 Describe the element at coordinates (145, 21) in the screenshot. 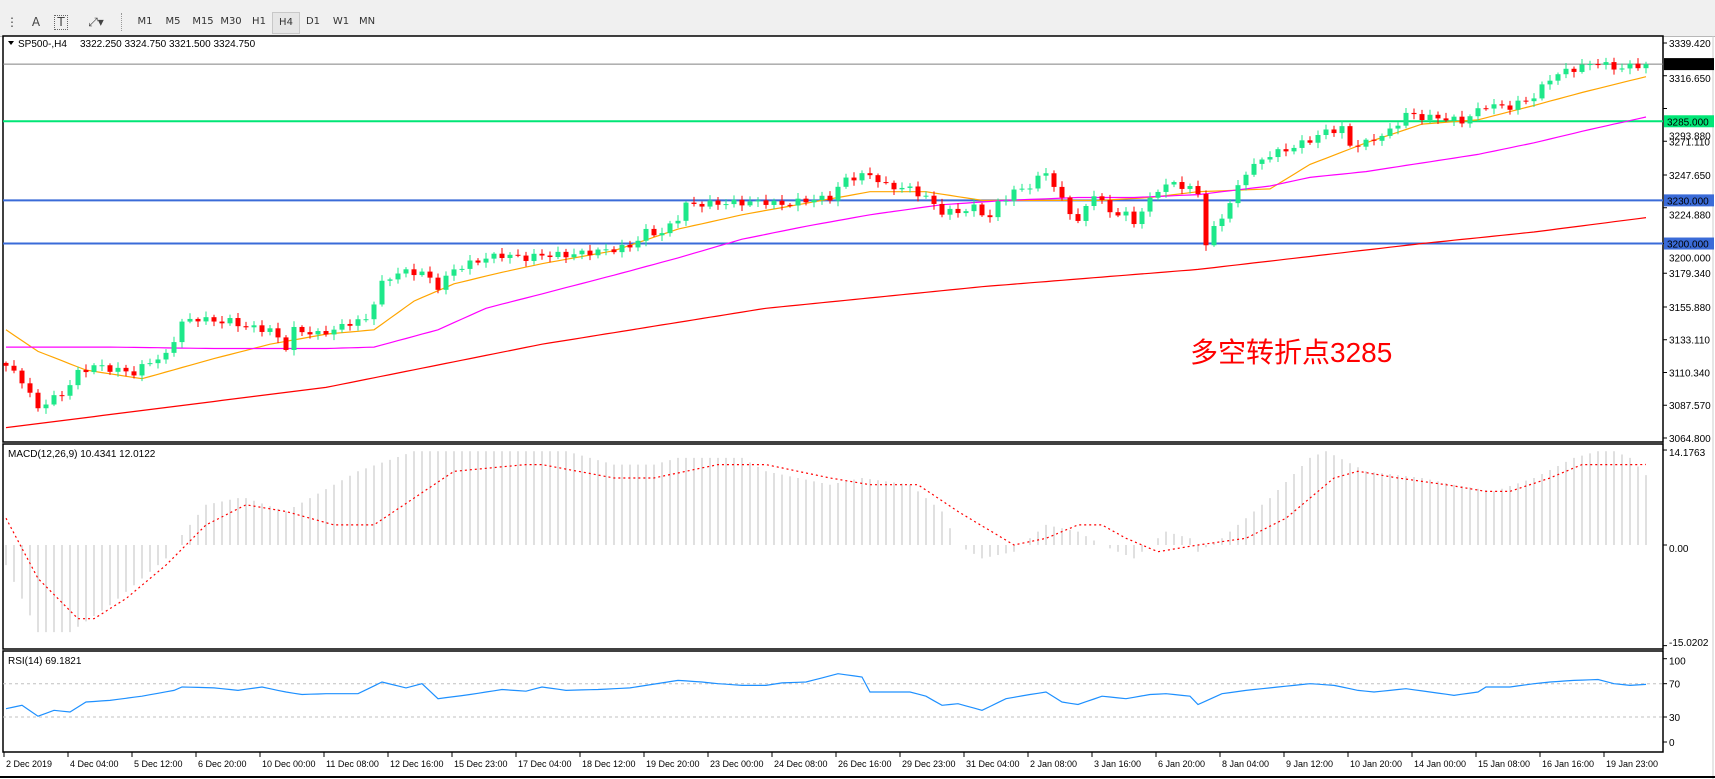

I see `timeframe-m1-button: M1` at that location.